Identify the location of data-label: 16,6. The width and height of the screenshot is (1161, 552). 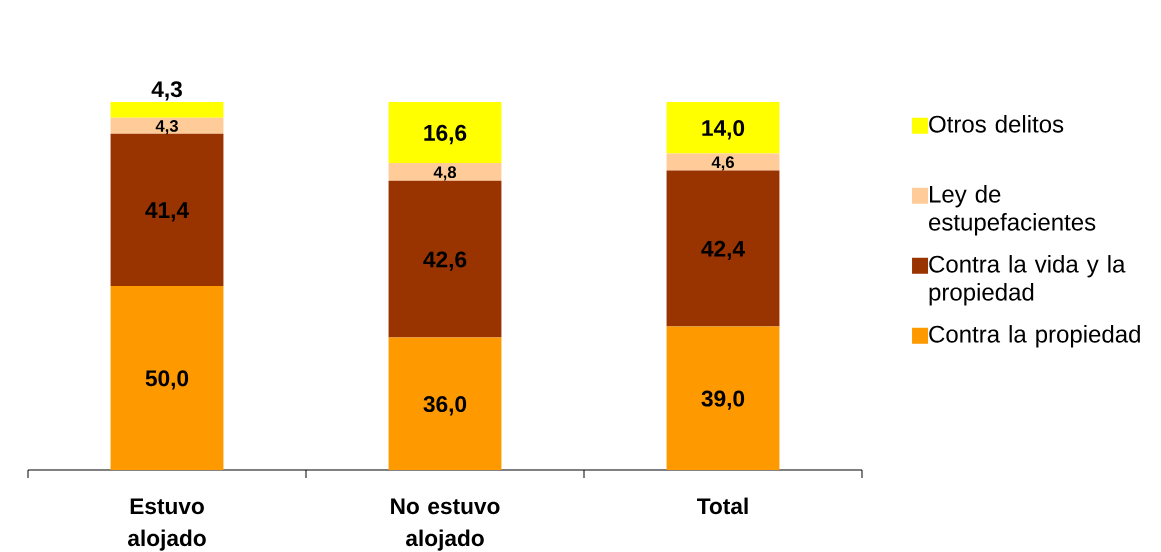
(445, 134).